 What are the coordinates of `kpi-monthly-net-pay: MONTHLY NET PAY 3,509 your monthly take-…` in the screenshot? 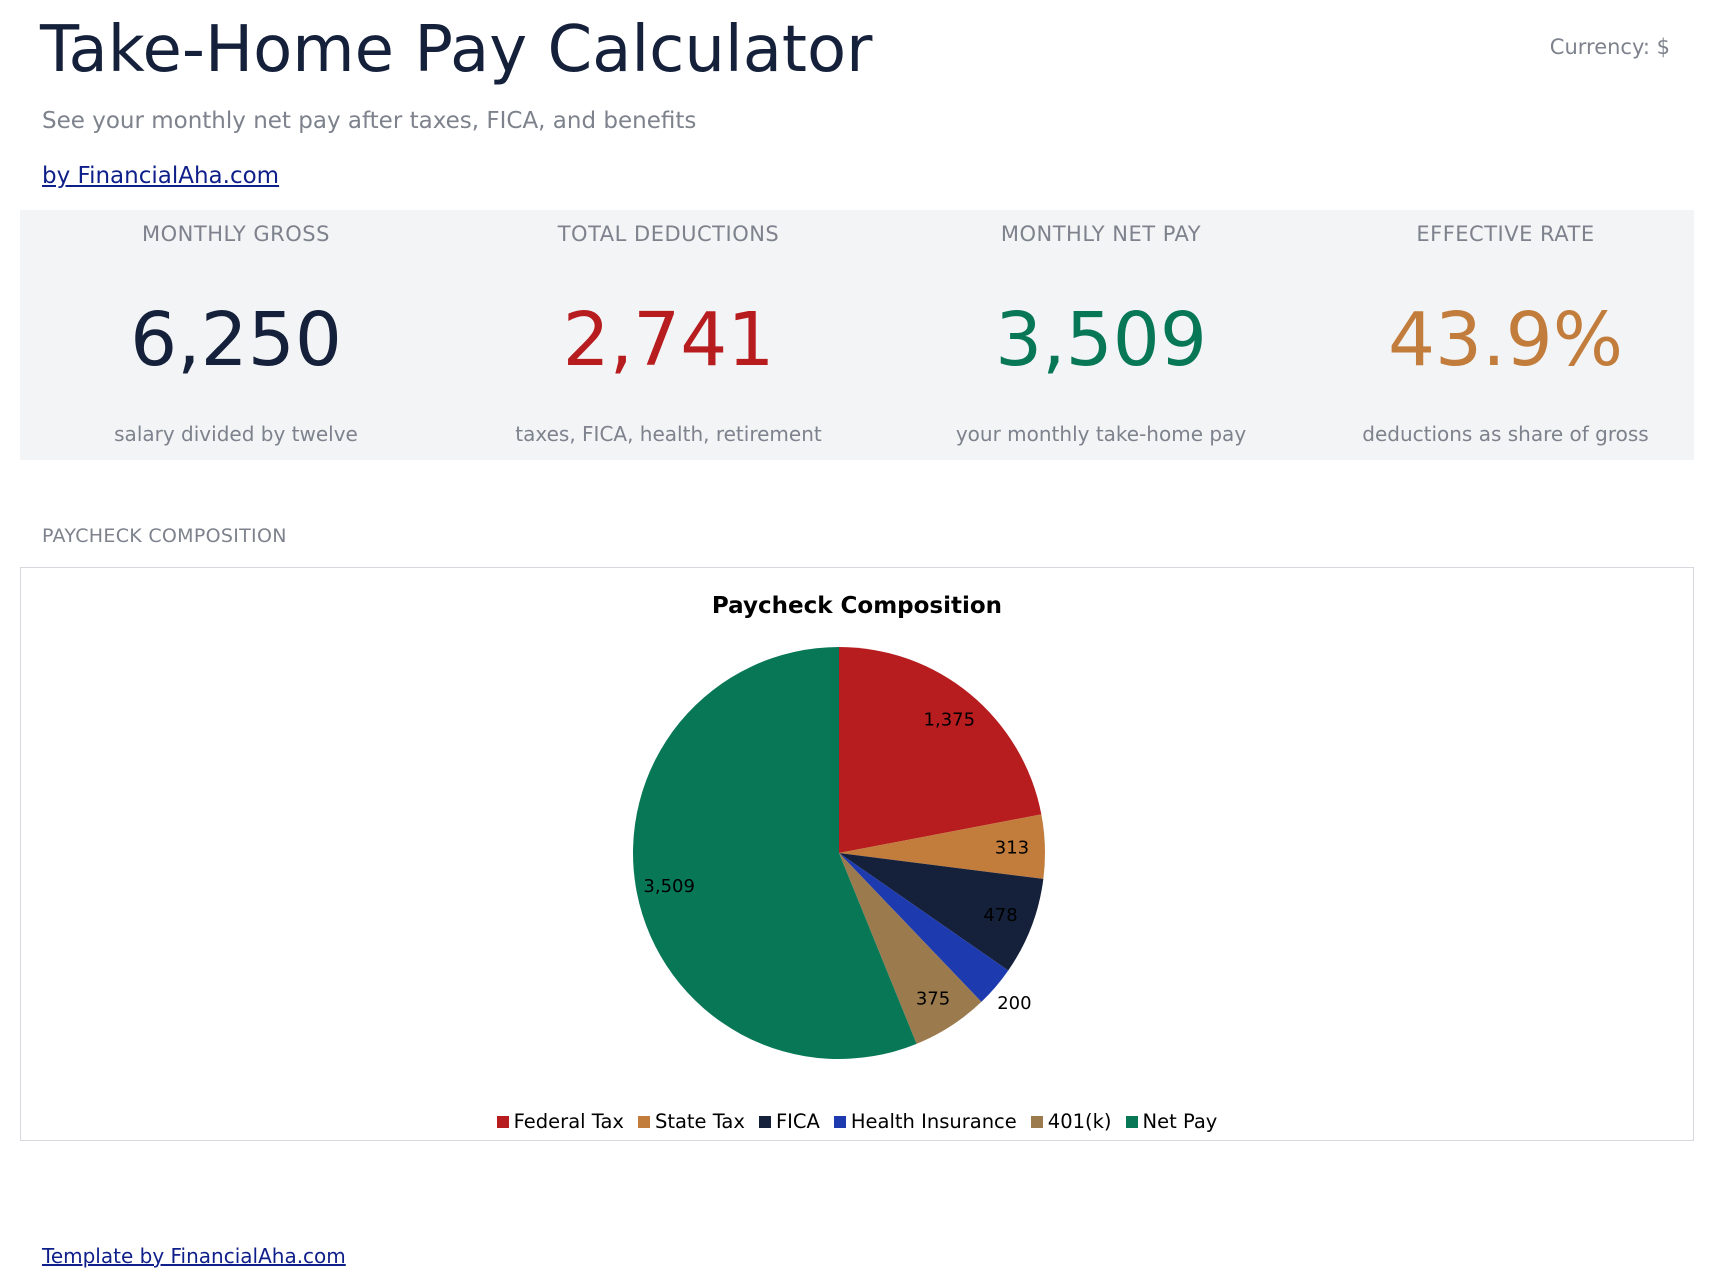 It's located at (1101, 335).